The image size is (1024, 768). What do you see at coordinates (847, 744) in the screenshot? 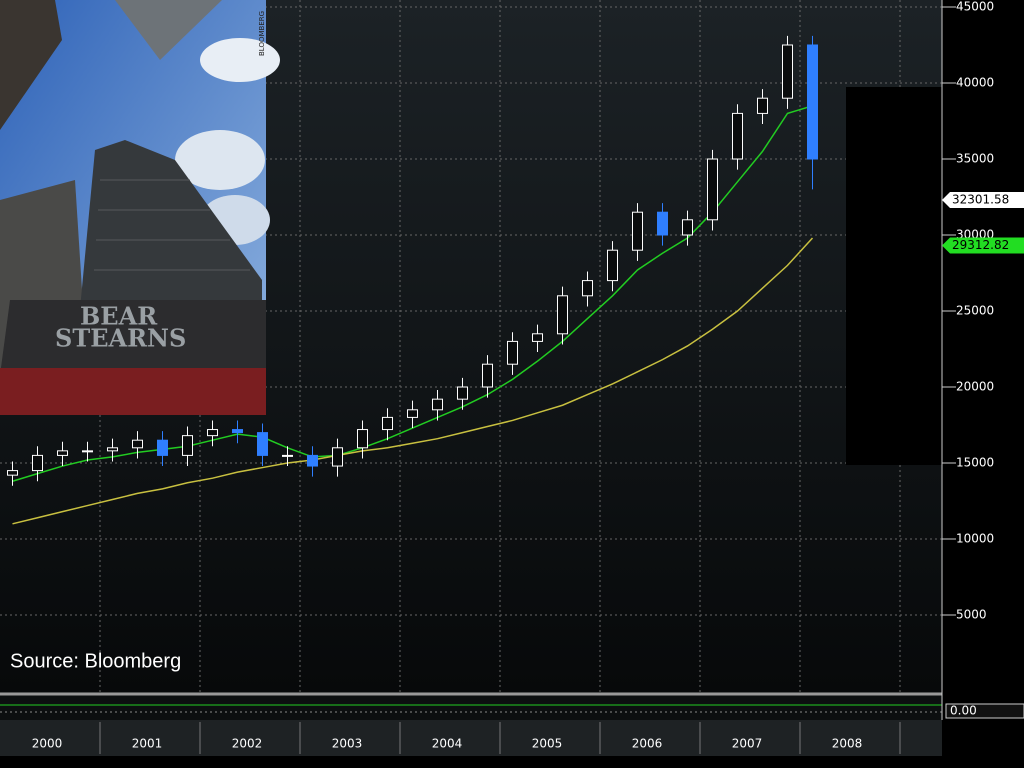
I see `x-tick-label: 2008` at bounding box center [847, 744].